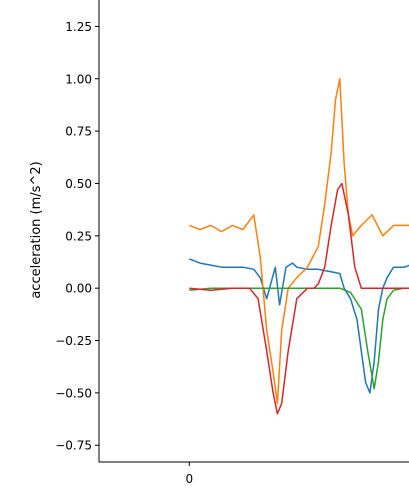 Image resolution: width=409 pixels, height=500 pixels. Describe the element at coordinates (73, 393) in the screenshot. I see `y-tick-label: −0.50` at that location.